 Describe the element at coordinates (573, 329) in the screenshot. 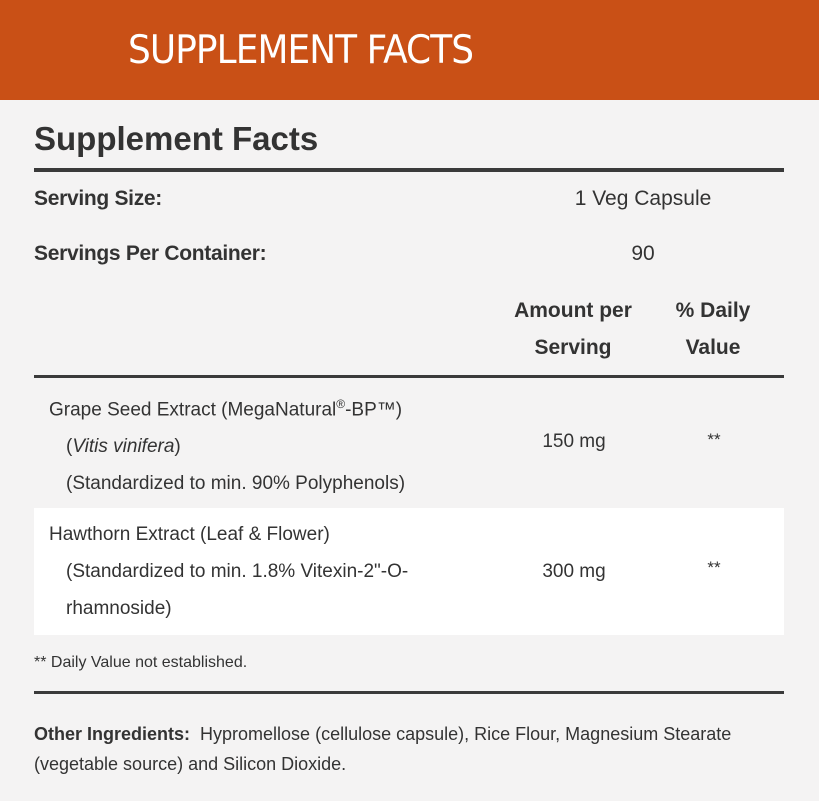

I see `amount-header: Amount per Serving` at that location.